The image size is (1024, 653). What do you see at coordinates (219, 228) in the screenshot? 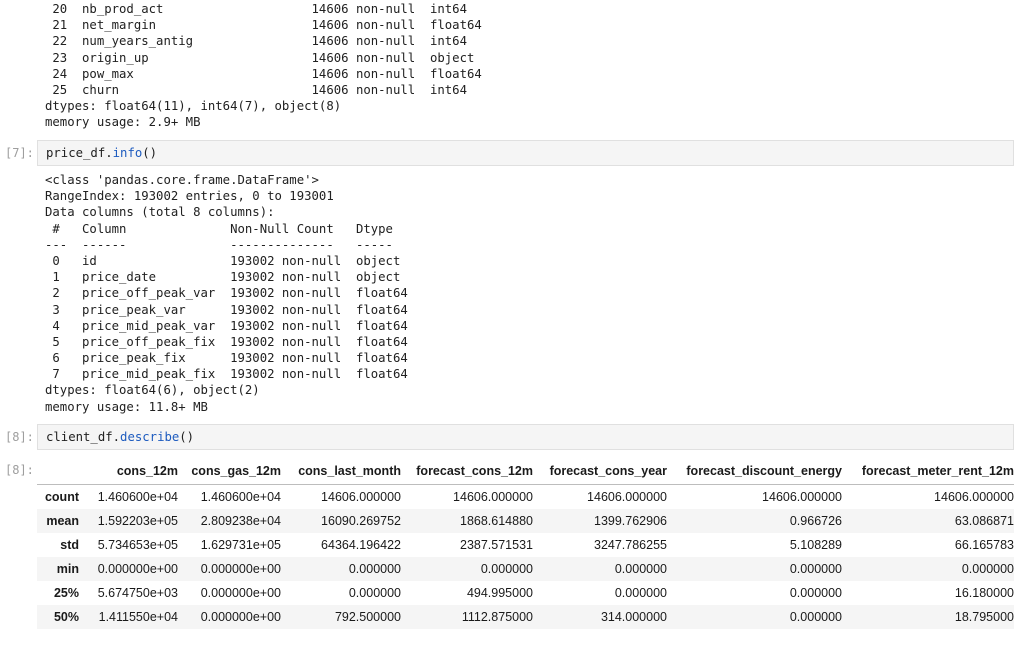
I see `output-line: # Column Non-Null Count Dtype` at bounding box center [219, 228].